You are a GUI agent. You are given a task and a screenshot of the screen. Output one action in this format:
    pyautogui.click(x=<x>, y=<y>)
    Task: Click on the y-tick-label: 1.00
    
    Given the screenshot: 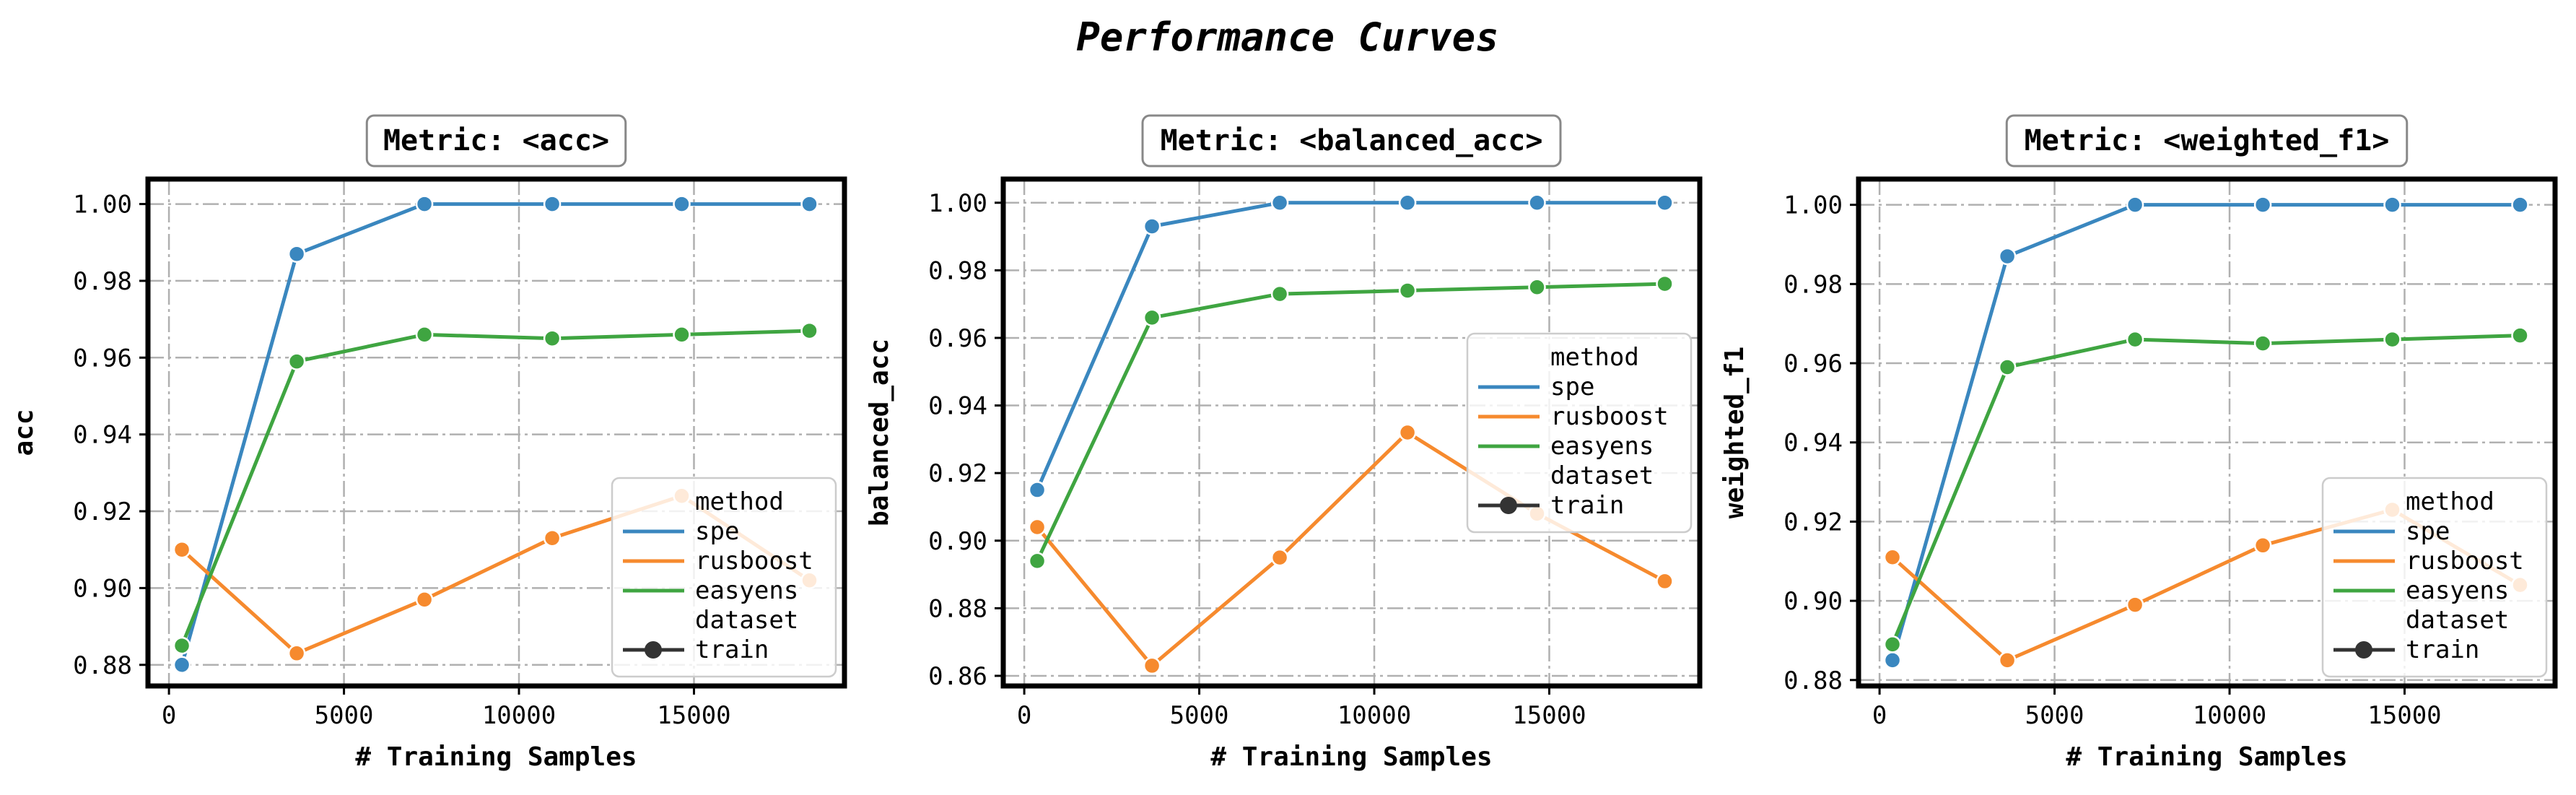 What is the action you would take?
    pyautogui.click(x=102, y=205)
    